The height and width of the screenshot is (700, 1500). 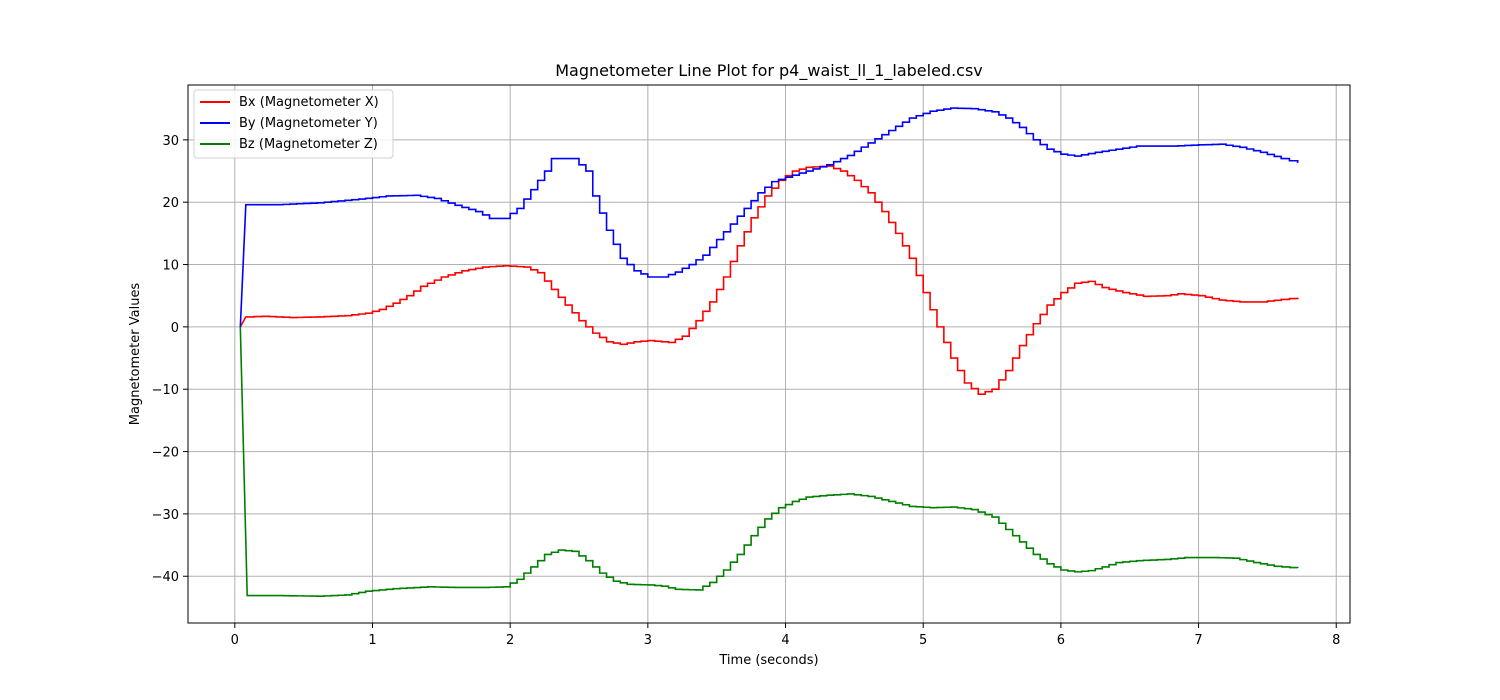 What do you see at coordinates (923, 640) in the screenshot?
I see `x-tick-label: 5` at bounding box center [923, 640].